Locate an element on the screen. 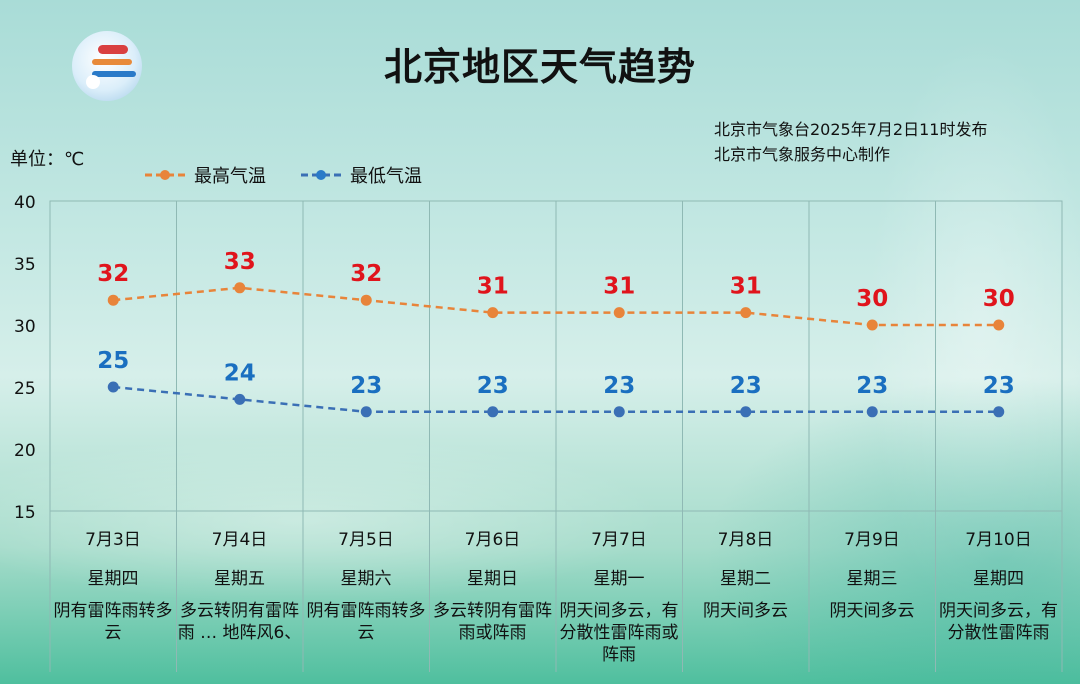  day-desc: 阴天间多云，有分散性雷阵雨 is located at coordinates (998, 622).